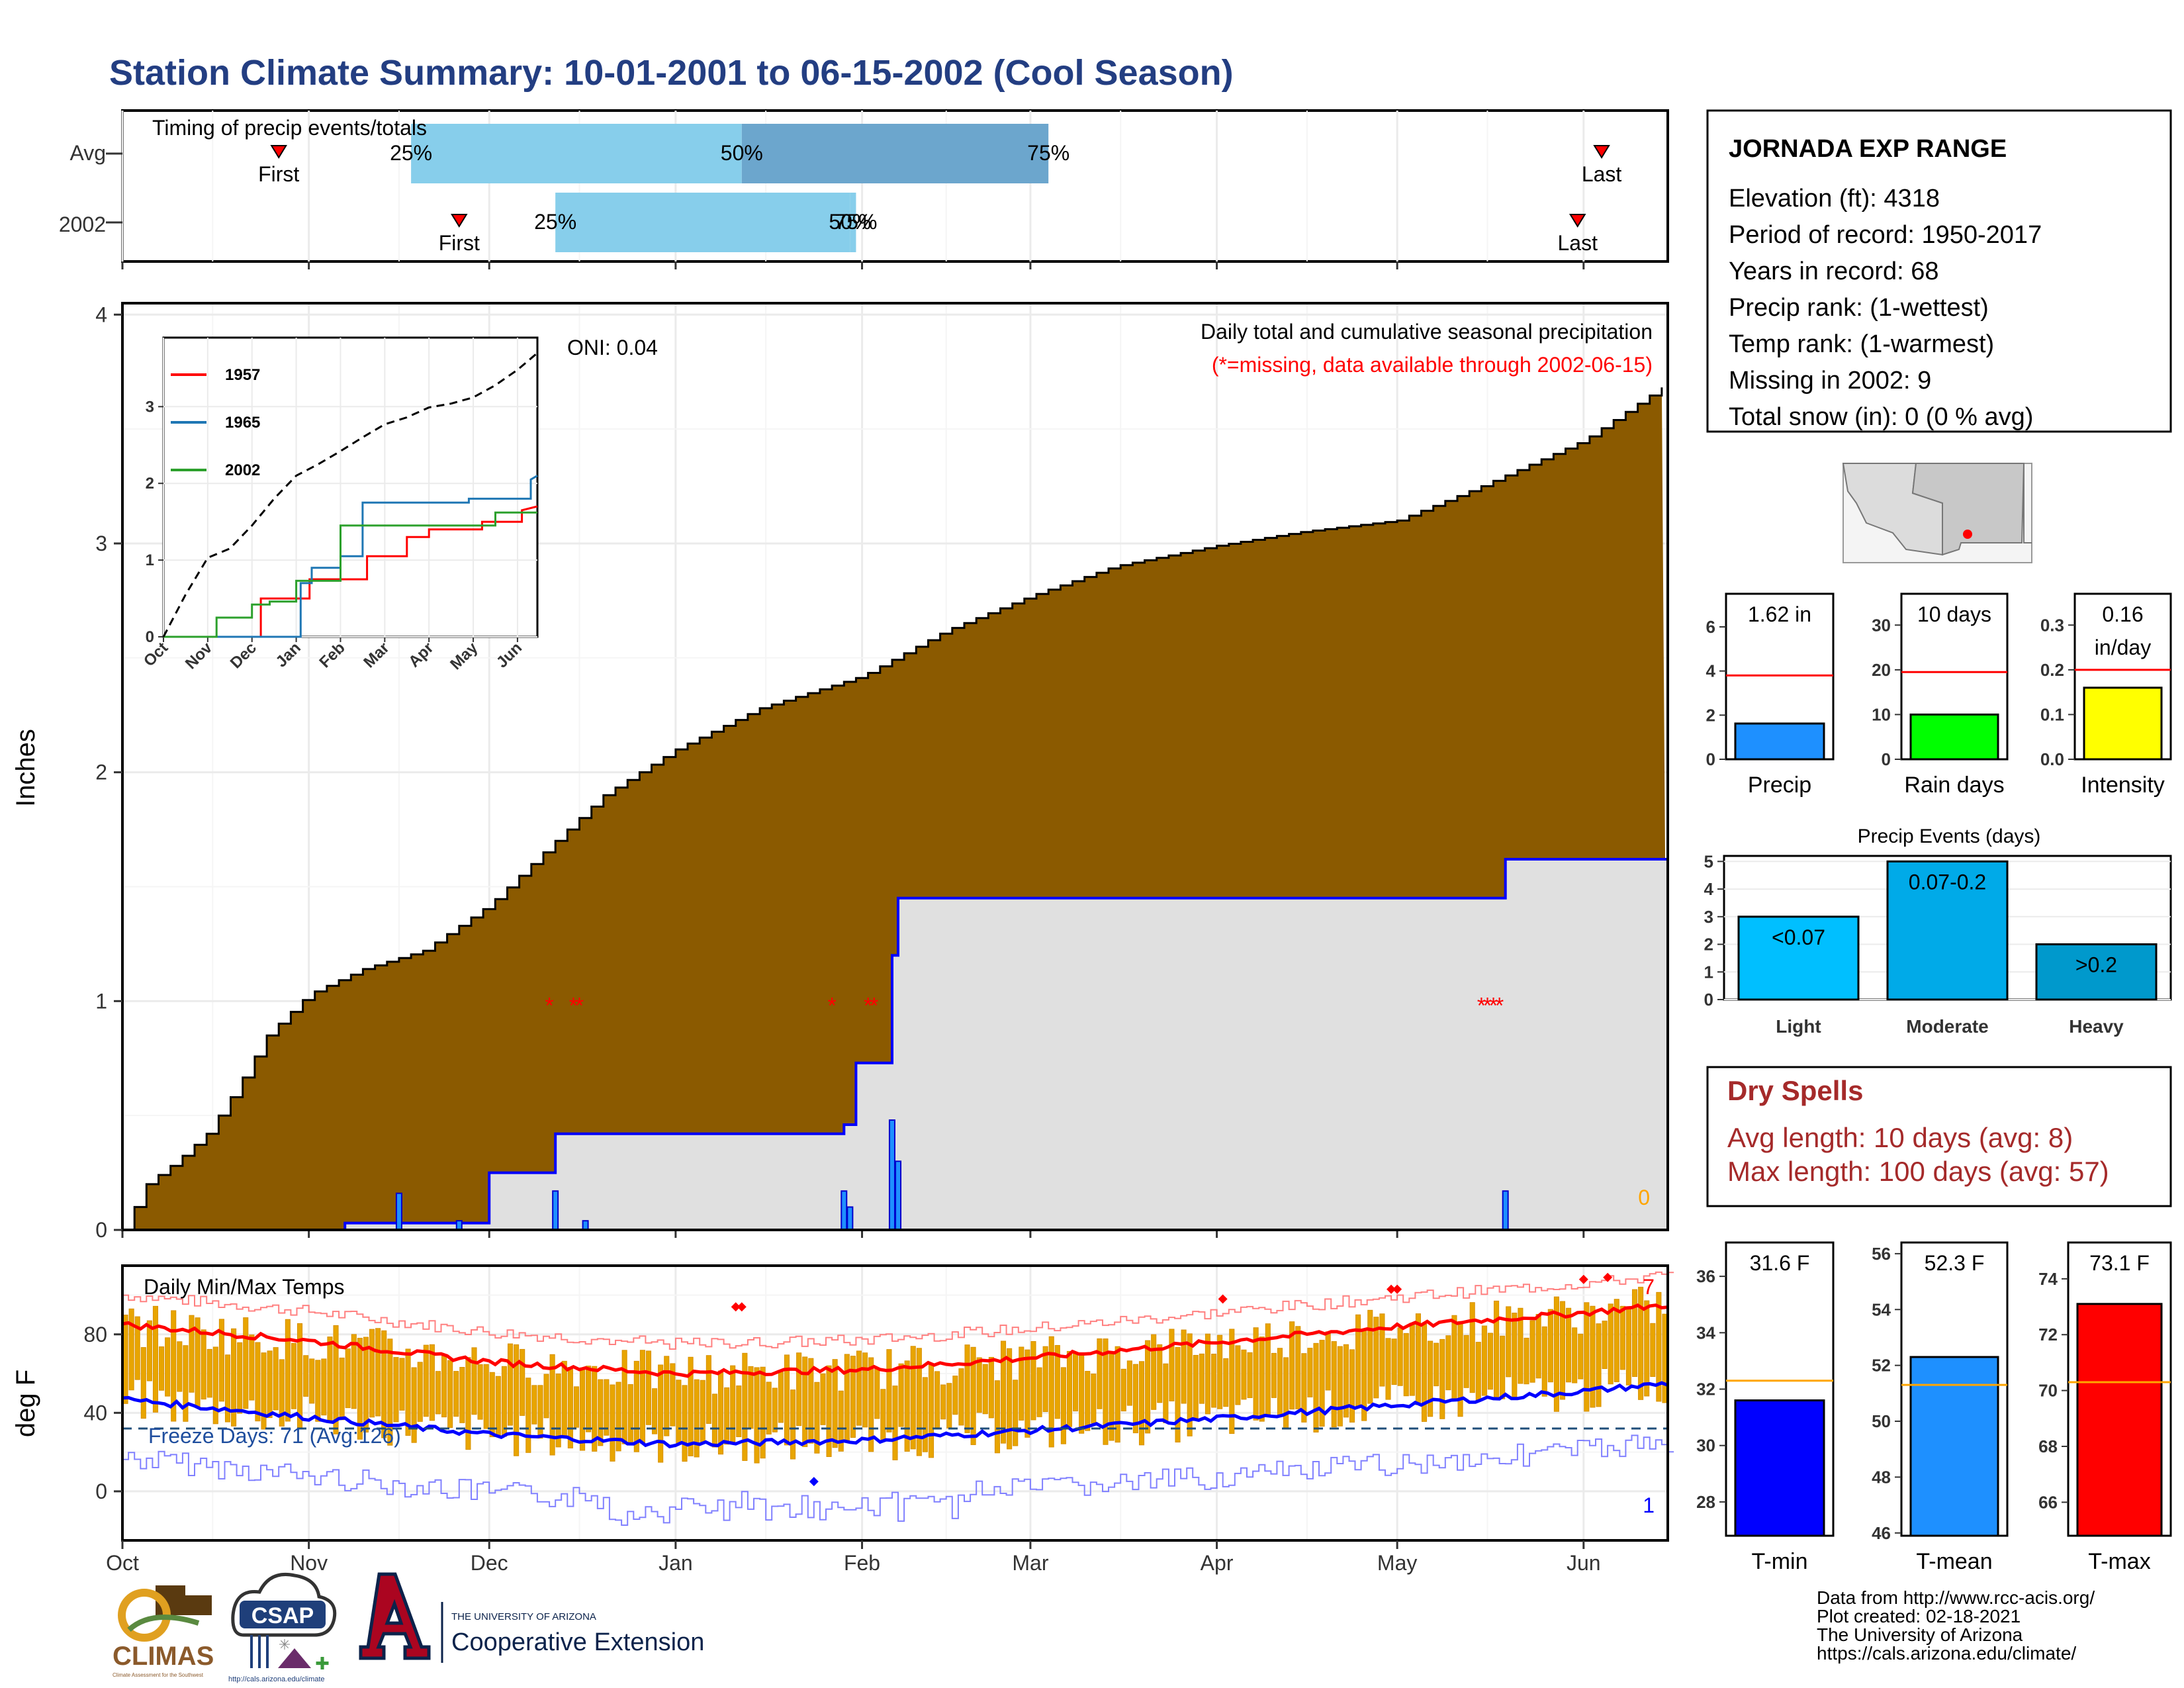 The height and width of the screenshot is (1688, 2184). I want to click on record-high-count: 7, so click(1649, 1287).